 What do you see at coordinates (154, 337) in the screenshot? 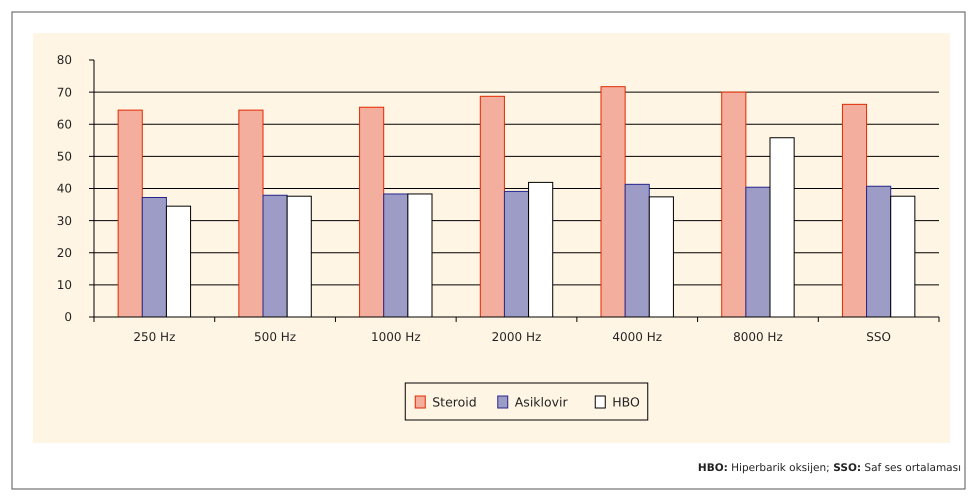
I see `x-tick-label: 250 Hz` at bounding box center [154, 337].